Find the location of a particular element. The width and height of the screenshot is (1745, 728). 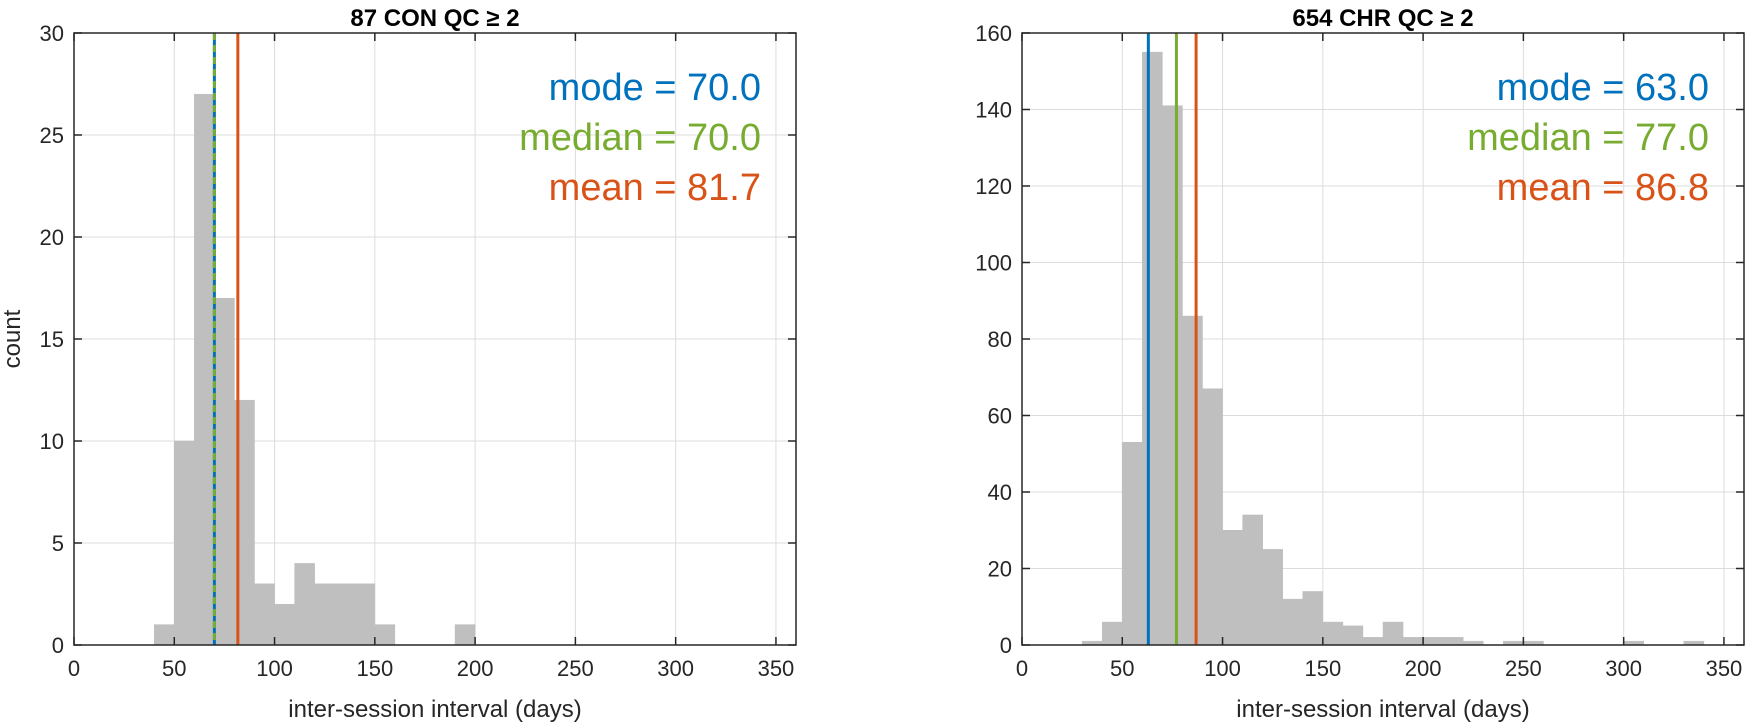

y-axis-label: count is located at coordinates (13, 338).